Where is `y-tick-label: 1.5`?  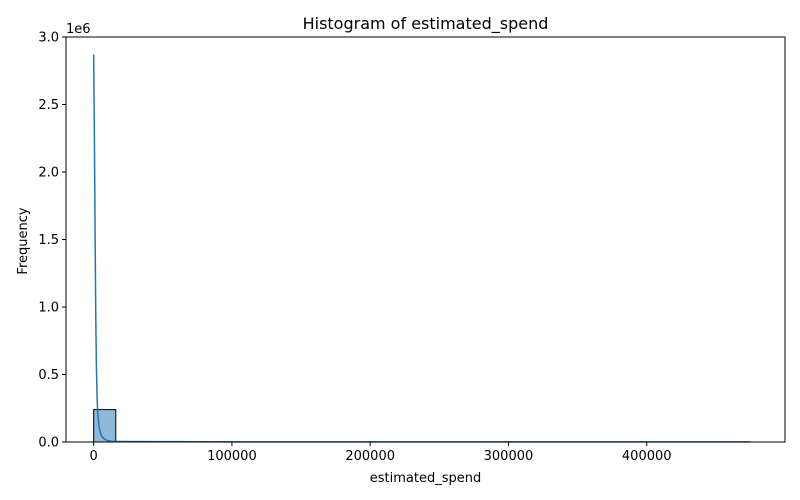
y-tick-label: 1.5 is located at coordinates (48, 240).